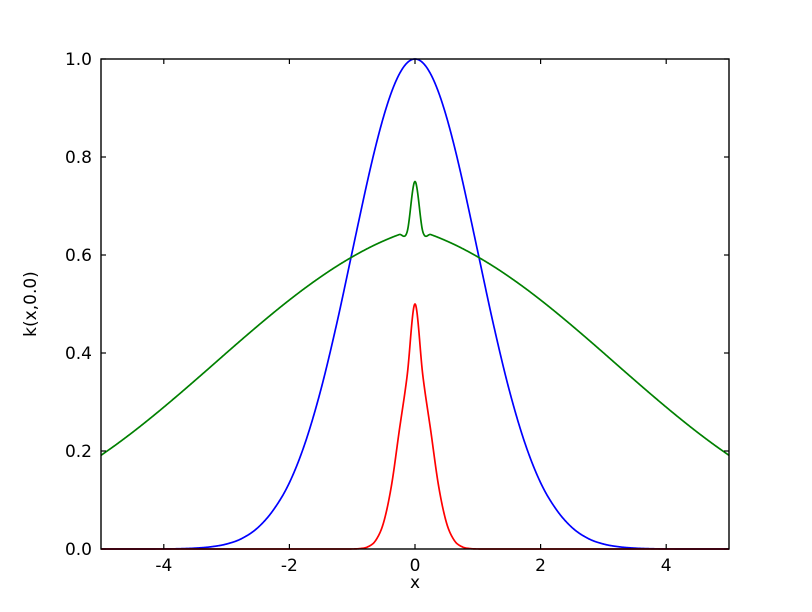 The height and width of the screenshot is (612, 812). What do you see at coordinates (78, 550) in the screenshot?
I see `y-tick-label: 0.0` at bounding box center [78, 550].